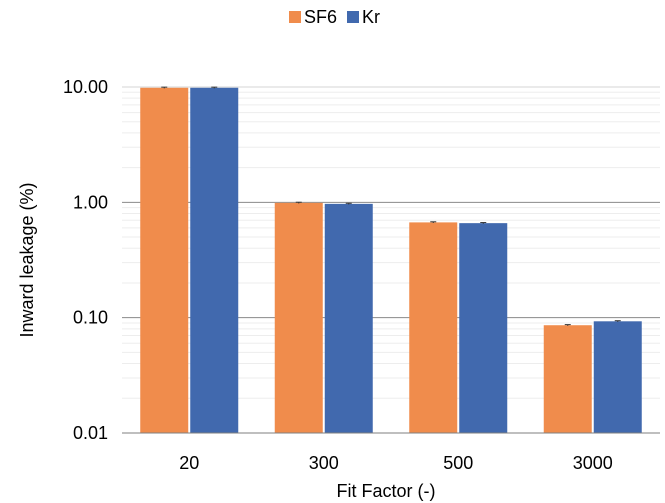 The image size is (665, 503). What do you see at coordinates (85, 260) in the screenshot?
I see `y-tick-labels: 0.01 0.10 1.00 10.00` at bounding box center [85, 260].